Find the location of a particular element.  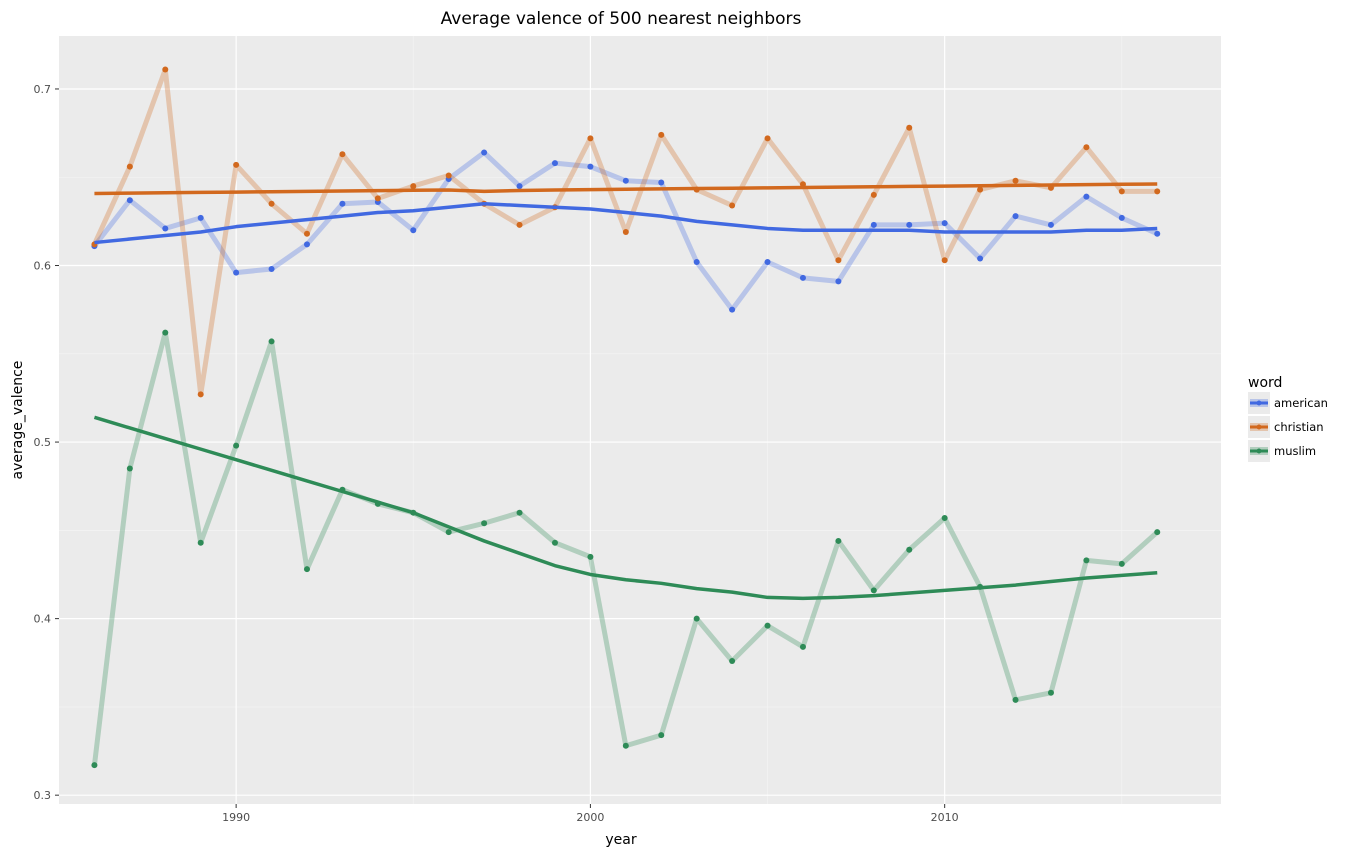

y-tick-label: 0.6 is located at coordinates (43, 266).